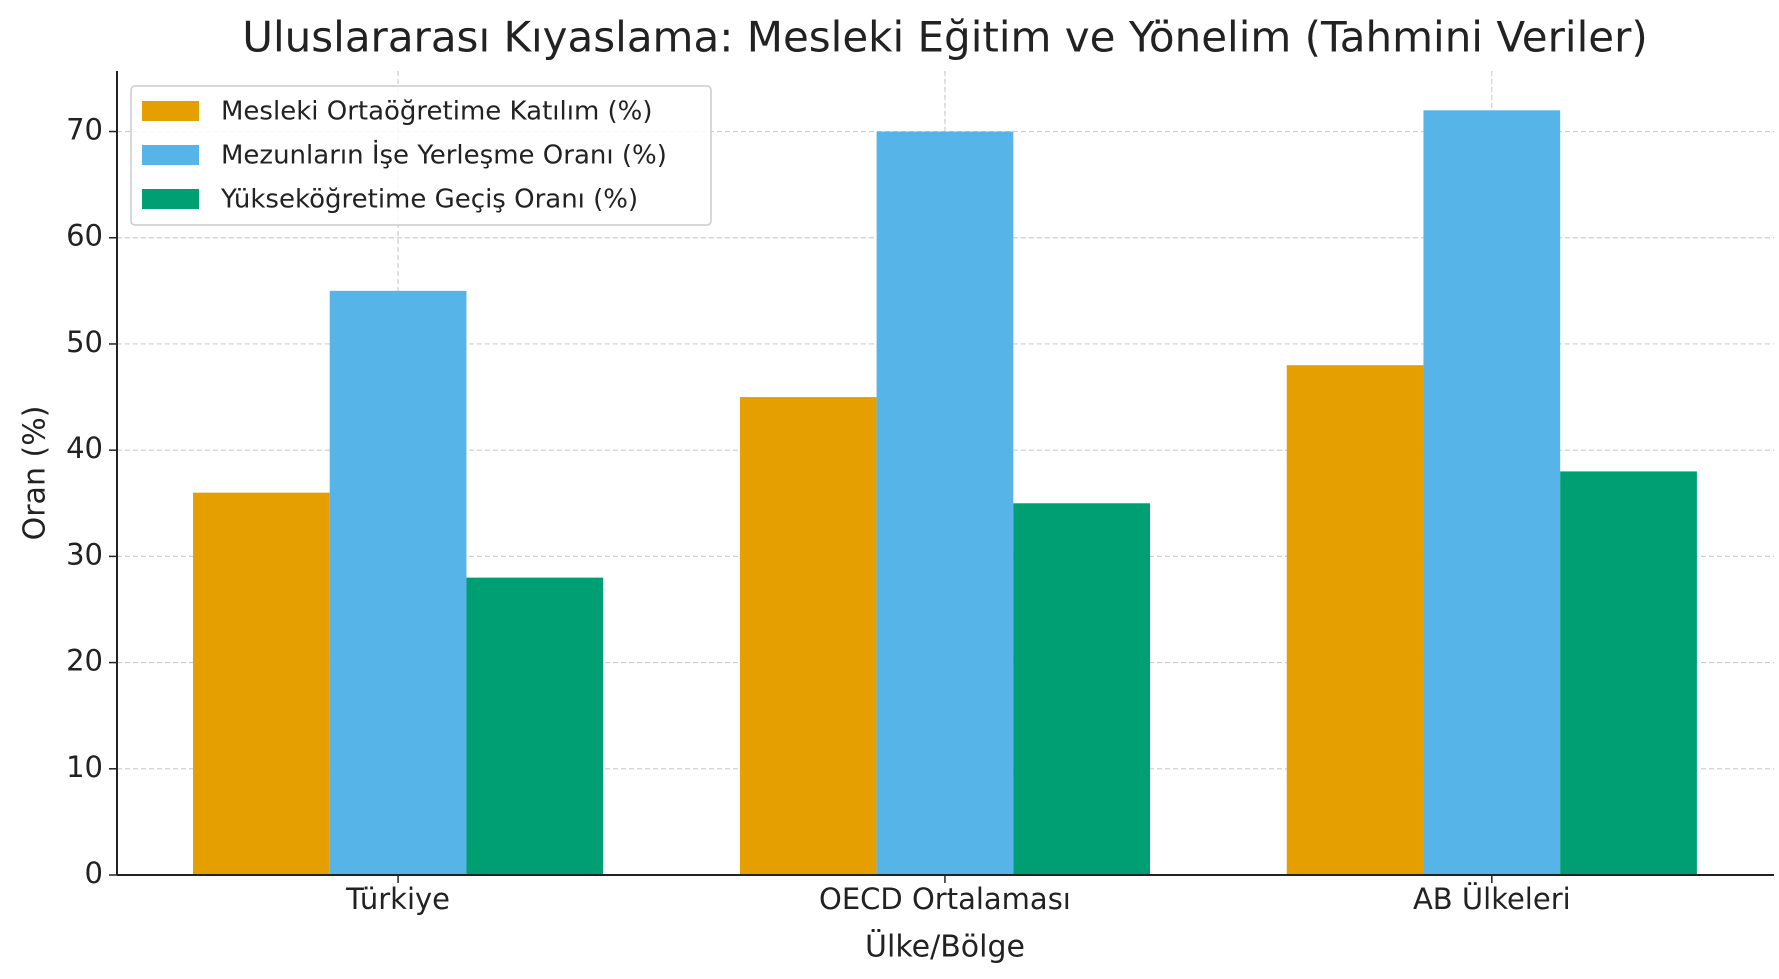 The image size is (1779, 979). I want to click on legend-label: Mezunların İşe Yerleşme Oranı (%), so click(444, 155).